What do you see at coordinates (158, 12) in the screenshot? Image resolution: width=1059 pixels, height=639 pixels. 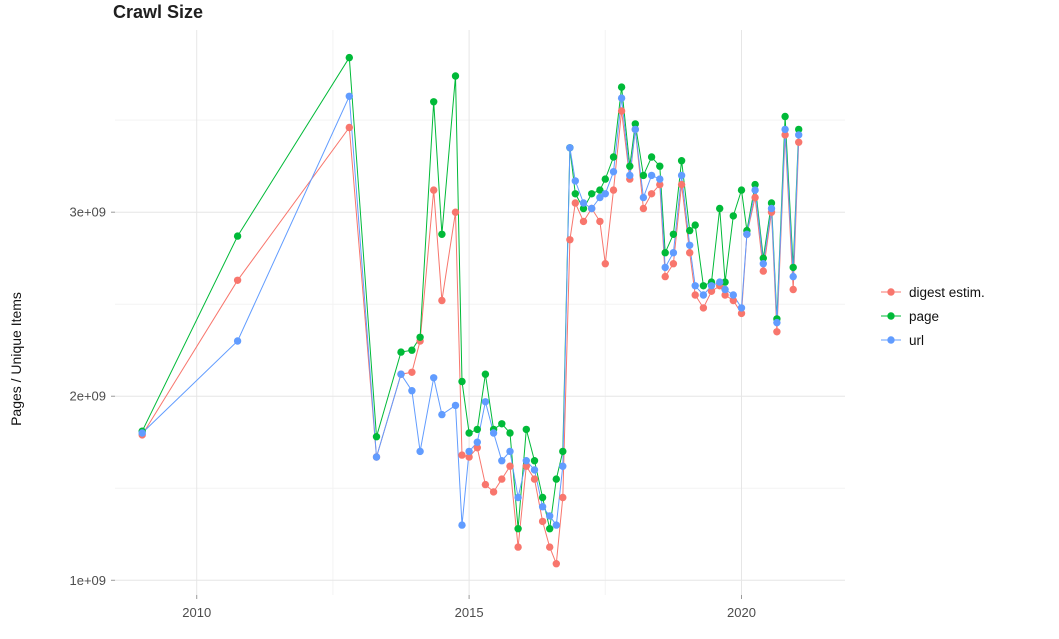 I see `chart-title: Crawl Size` at bounding box center [158, 12].